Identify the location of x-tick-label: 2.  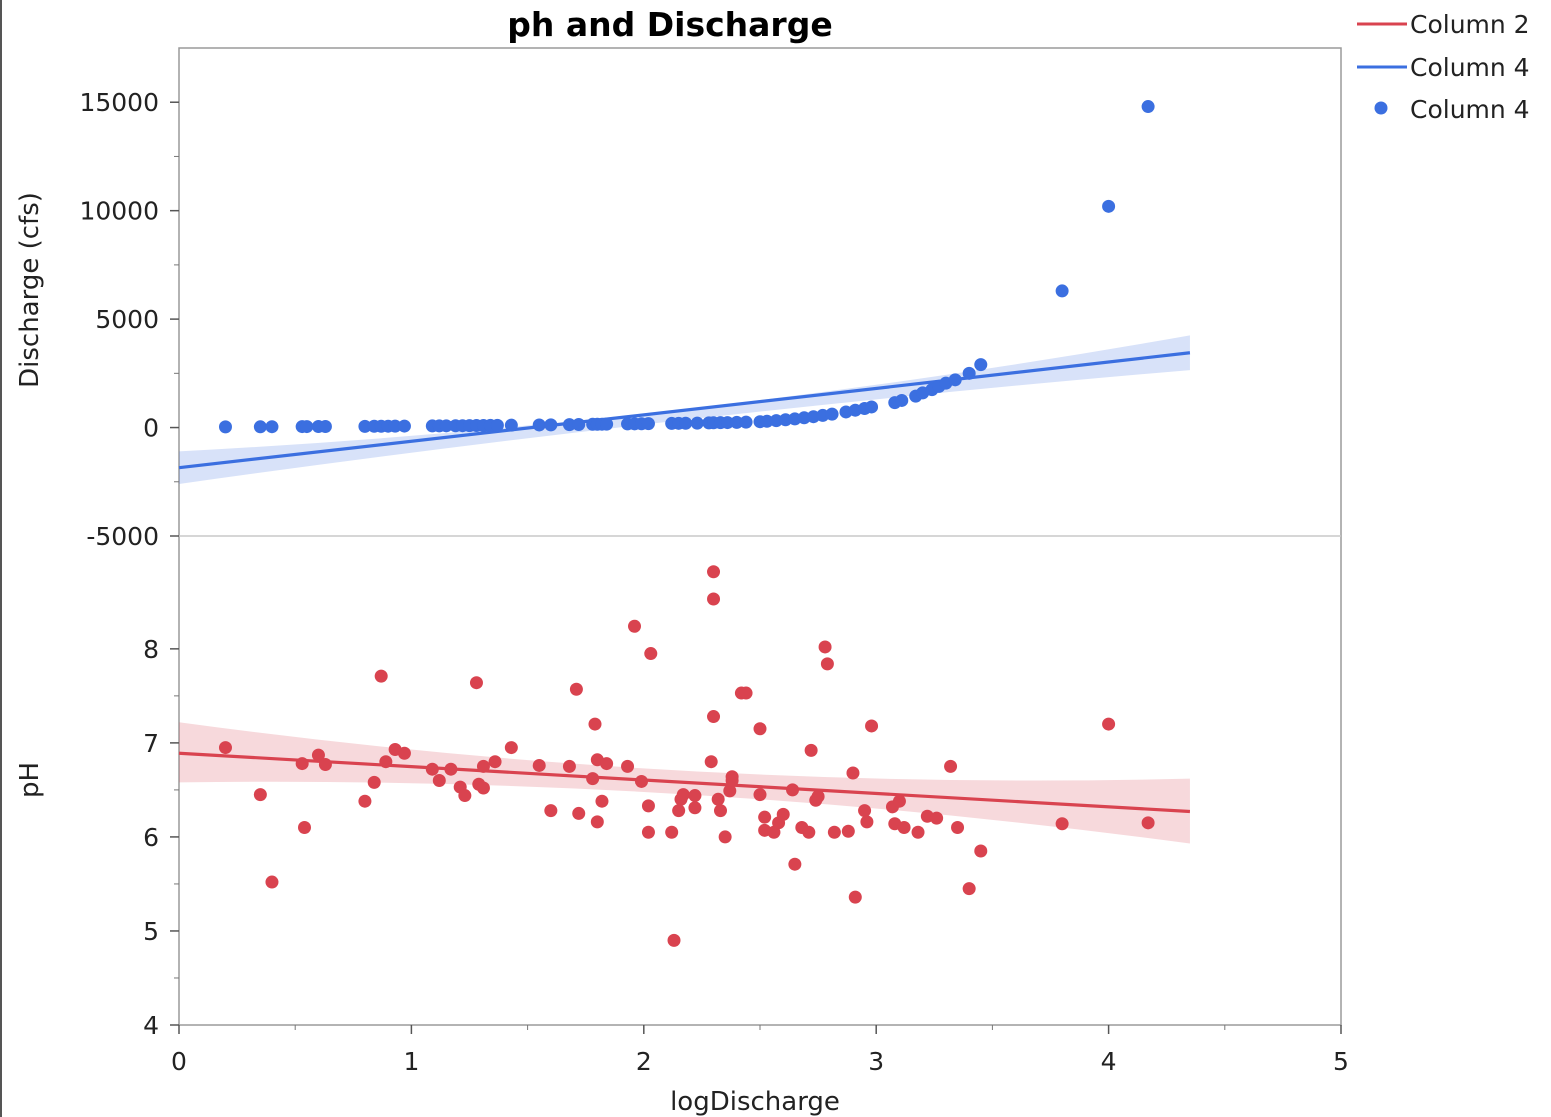
(644, 1061).